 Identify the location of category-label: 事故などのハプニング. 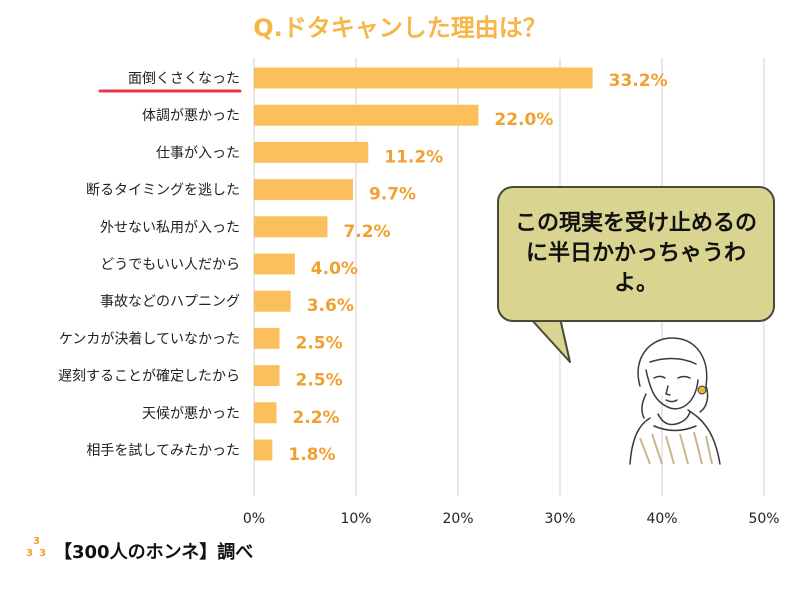
(170, 302).